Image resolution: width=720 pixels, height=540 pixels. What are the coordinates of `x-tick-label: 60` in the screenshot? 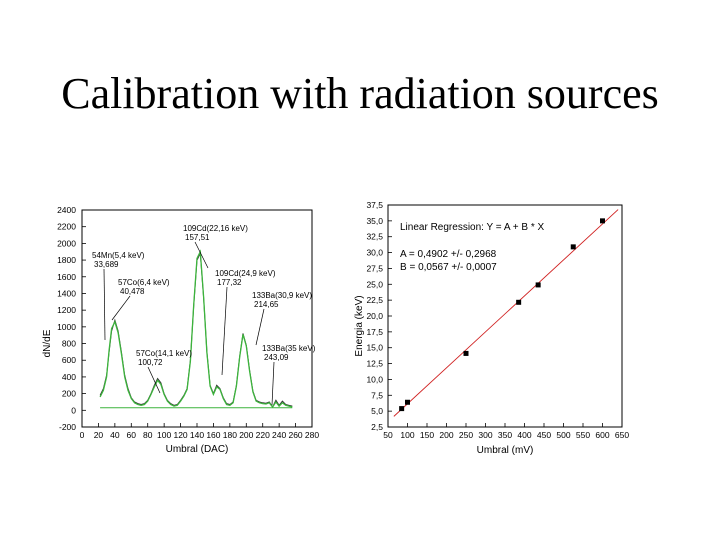 It's located at (132, 435).